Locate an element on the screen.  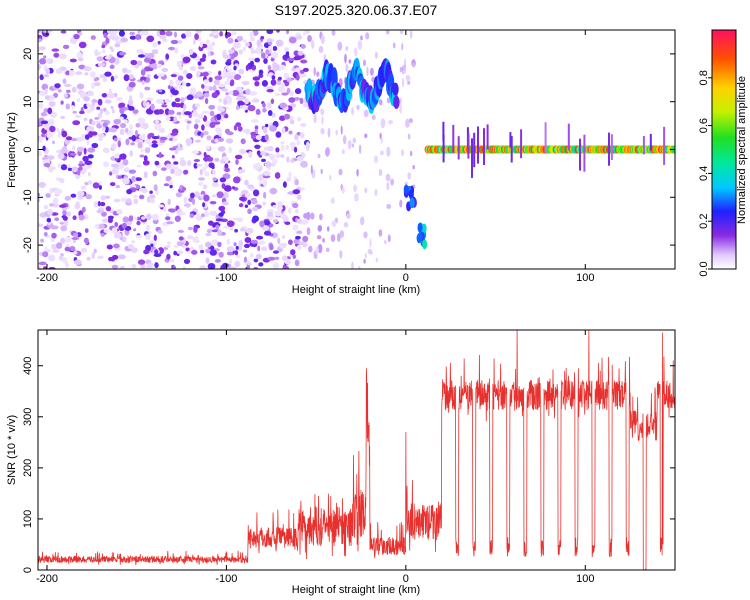
spectrogram-ylabel: Frequency (Hz) is located at coordinates (12, 150).